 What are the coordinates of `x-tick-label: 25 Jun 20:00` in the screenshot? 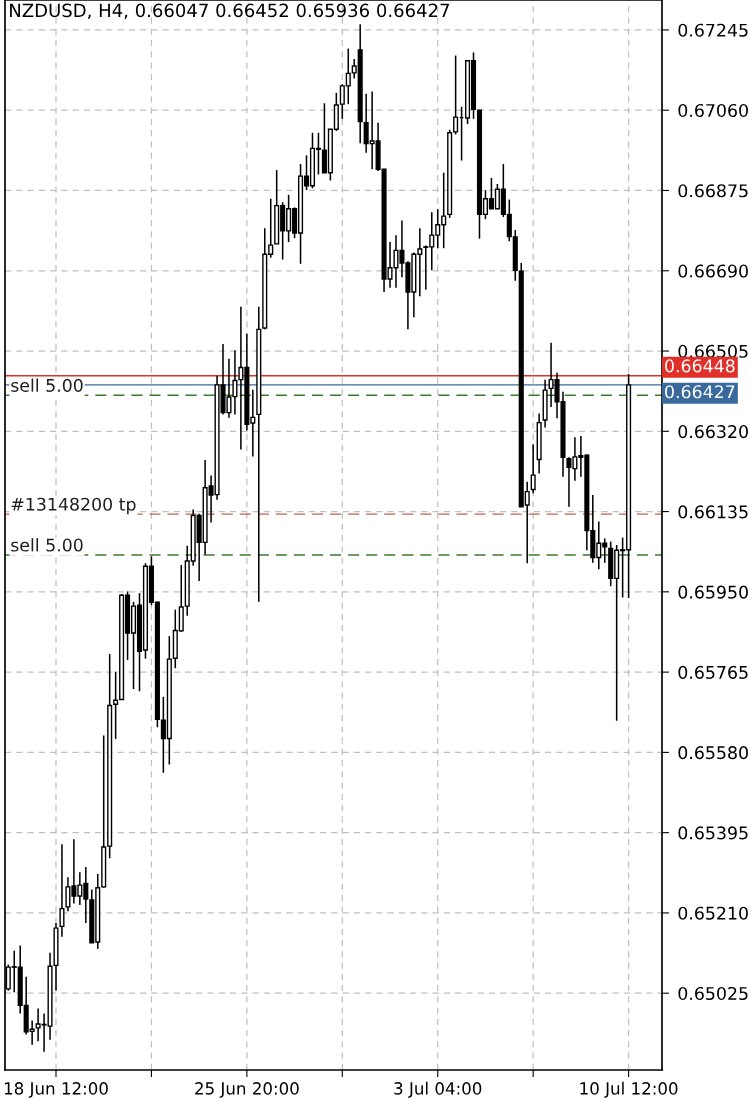 It's located at (247, 1090).